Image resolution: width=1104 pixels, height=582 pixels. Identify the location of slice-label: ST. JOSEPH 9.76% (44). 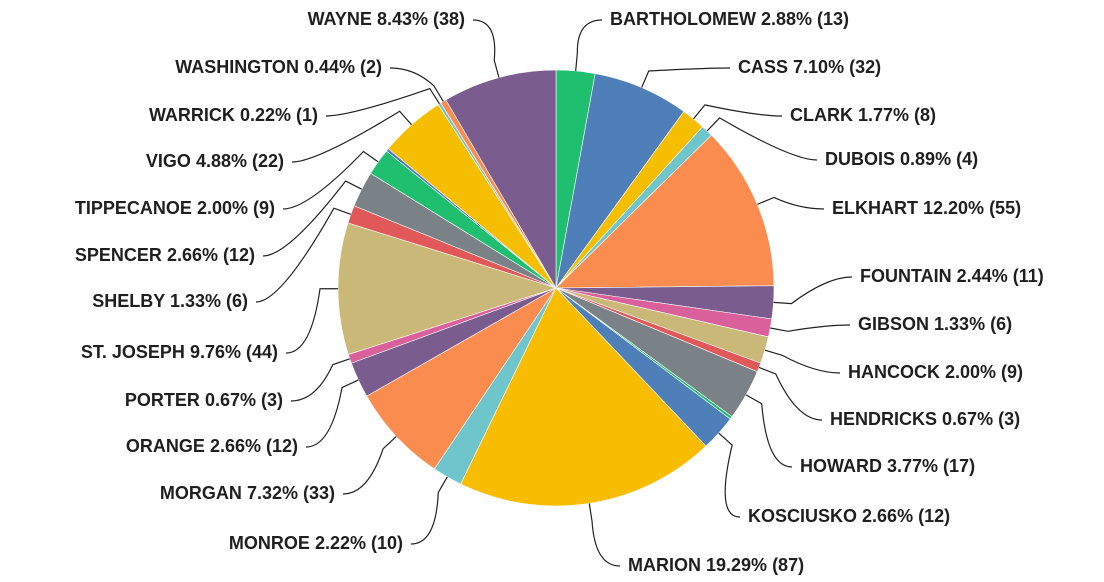
(179, 352).